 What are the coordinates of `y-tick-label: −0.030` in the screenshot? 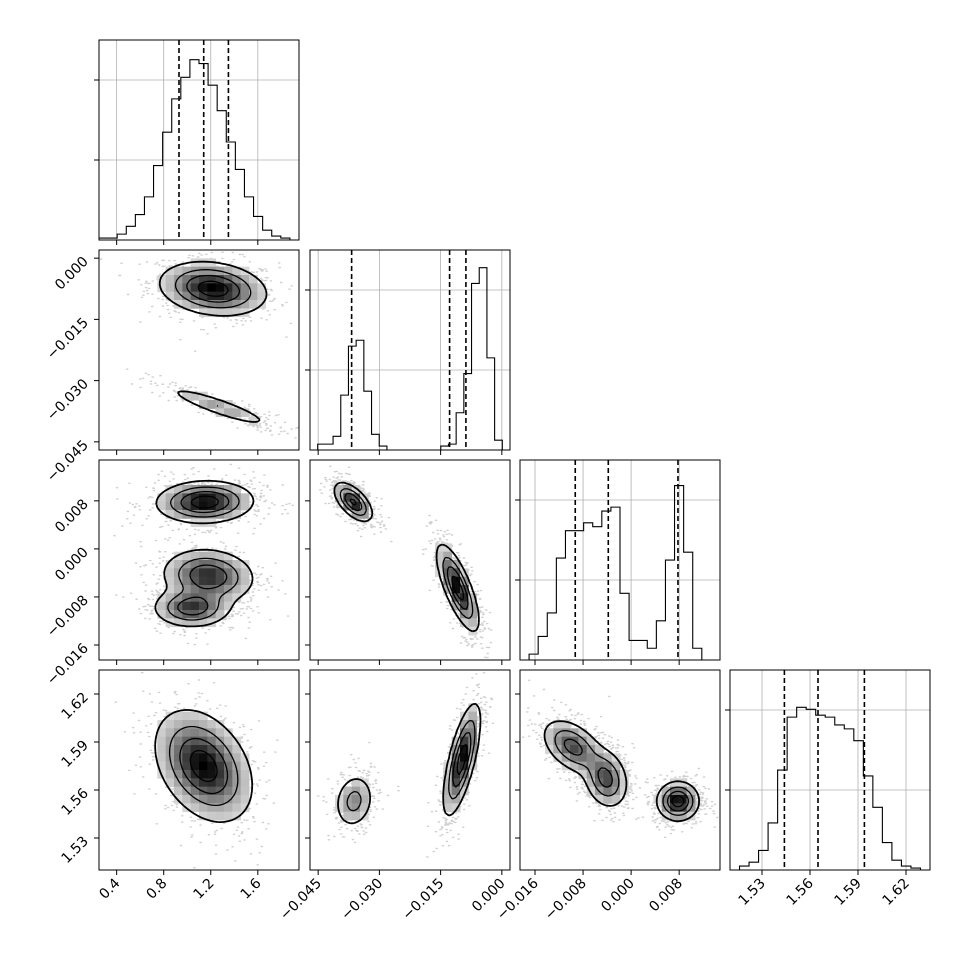 It's located at (68, 400).